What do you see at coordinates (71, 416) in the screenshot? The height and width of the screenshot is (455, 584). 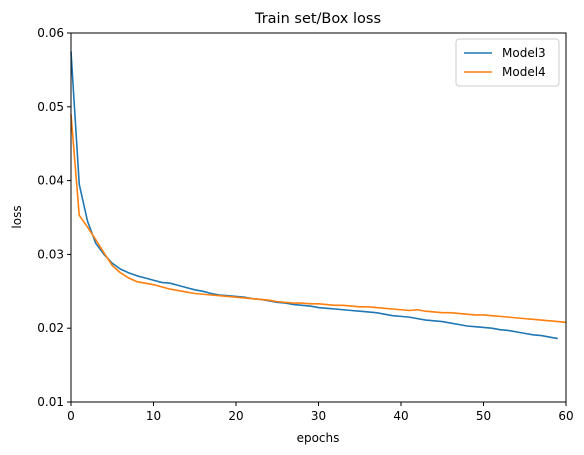 I see `x-tick-label: 0` at bounding box center [71, 416].